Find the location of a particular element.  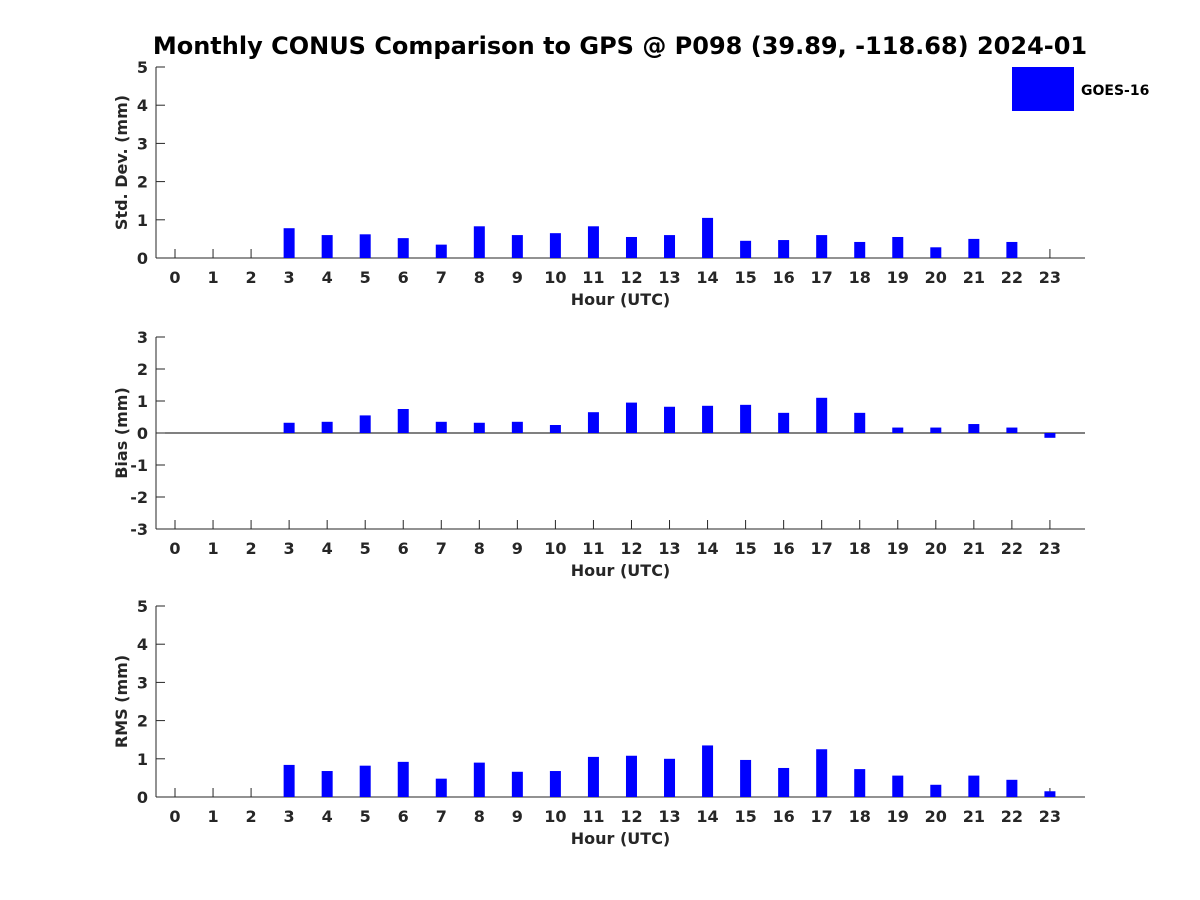

rms-x-tick-label: 9 is located at coordinates (517, 816).